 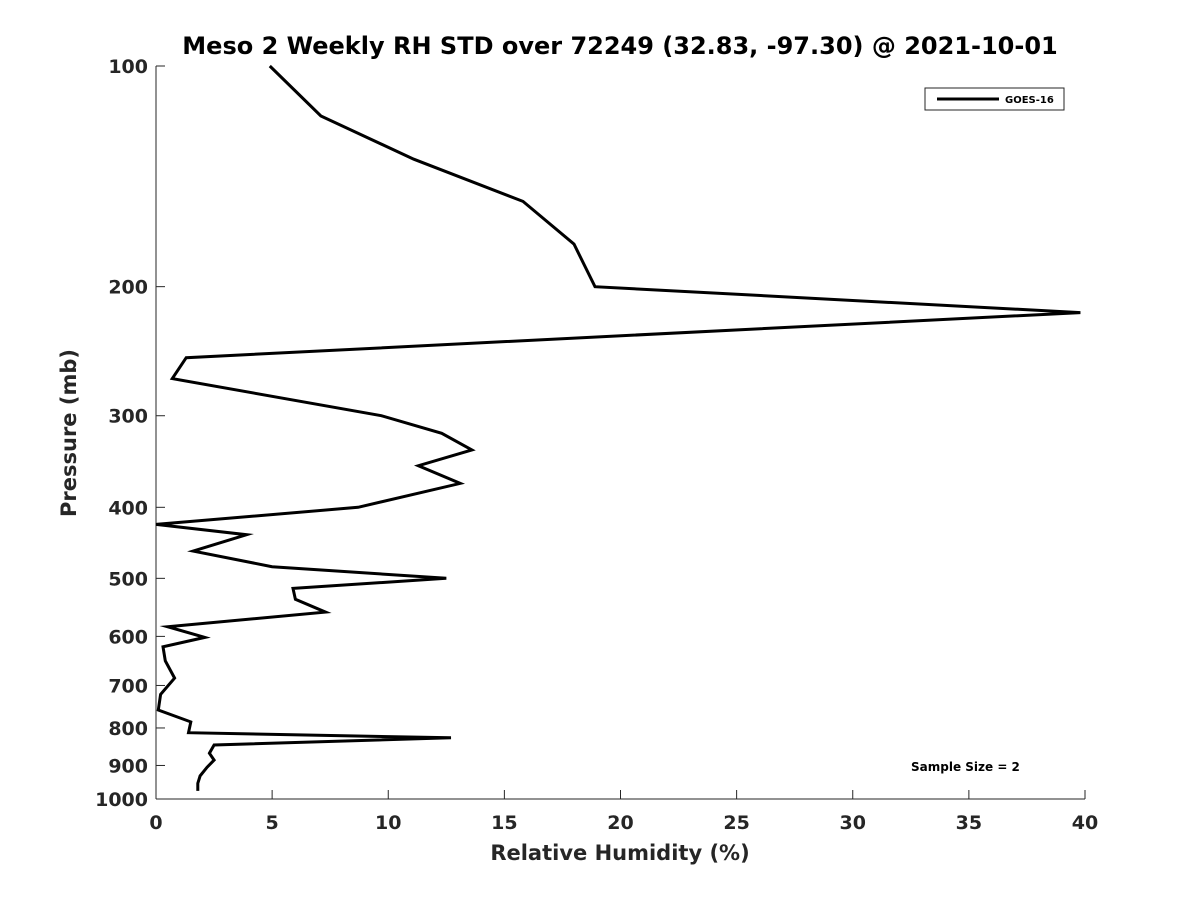 I want to click on y-axis-label: Pressure (mb), so click(x=69, y=433).